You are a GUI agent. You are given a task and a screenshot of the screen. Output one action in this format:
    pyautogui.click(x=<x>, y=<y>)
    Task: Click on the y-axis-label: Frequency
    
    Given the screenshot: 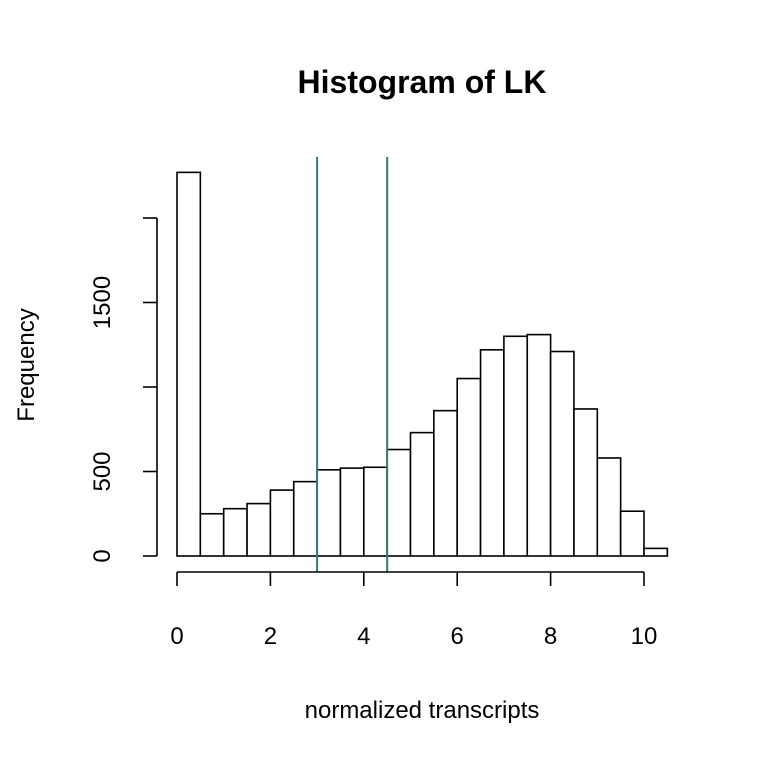 What is the action you would take?
    pyautogui.click(x=26, y=364)
    